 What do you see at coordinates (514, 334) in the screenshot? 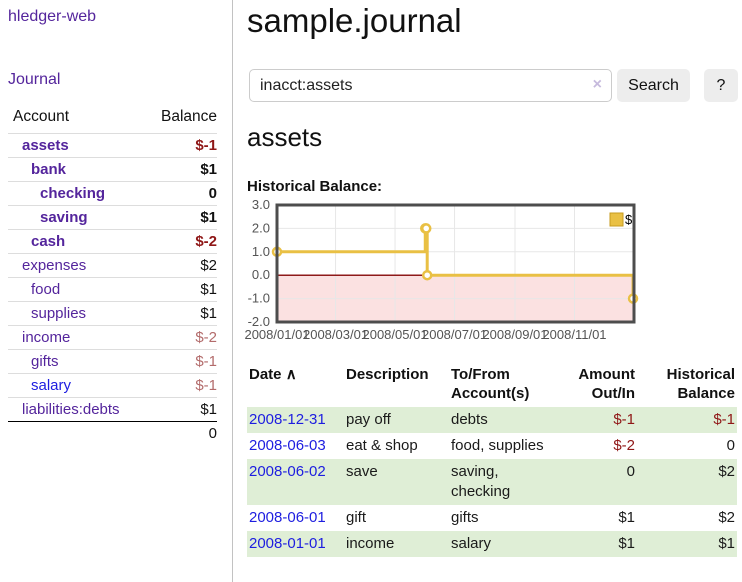
I see `svg-text: 2008/09/01` at bounding box center [514, 334].